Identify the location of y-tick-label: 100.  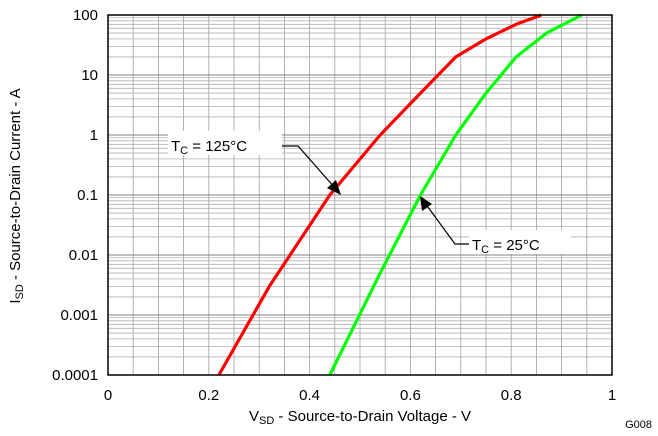
(85, 15).